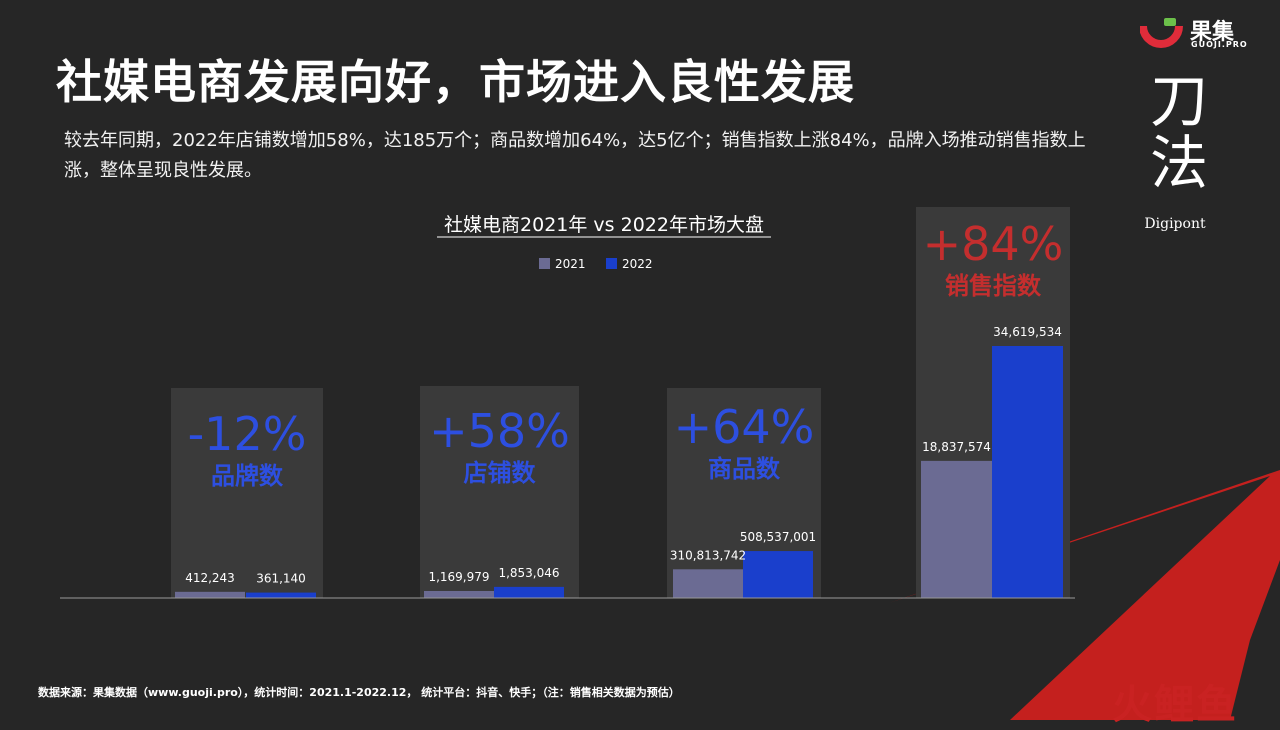  I want to click on change-percent-label: +84%, so click(993, 244).